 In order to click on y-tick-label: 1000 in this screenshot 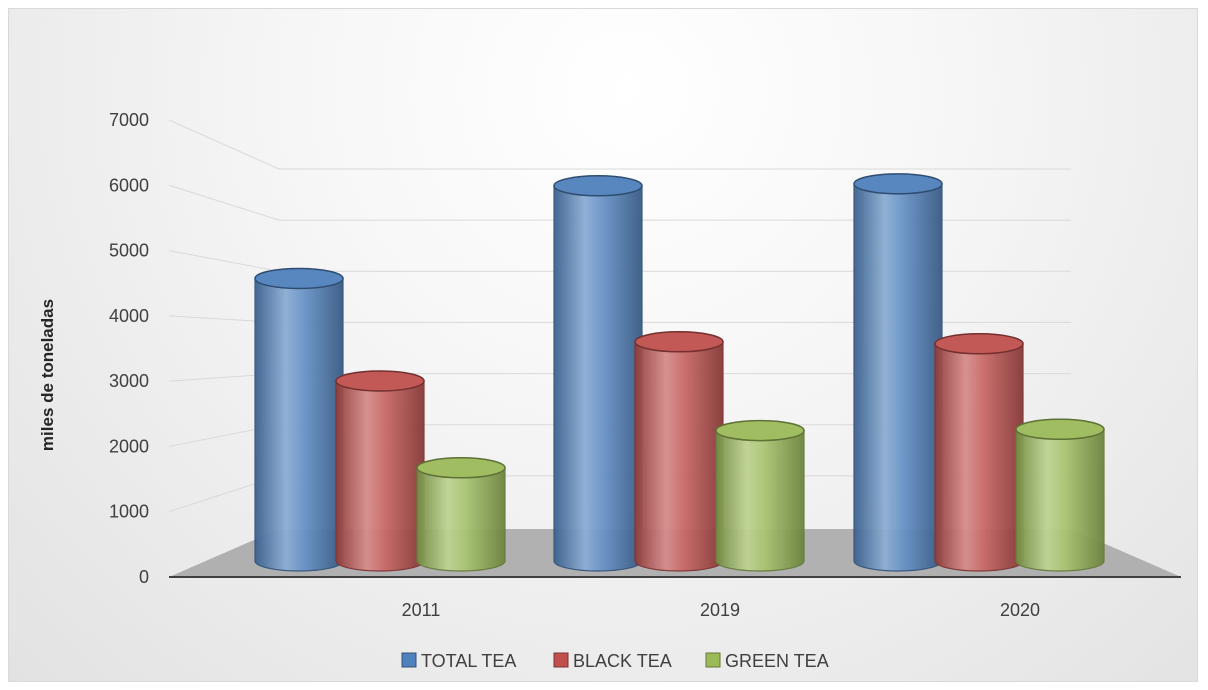, I will do `click(129, 512)`.